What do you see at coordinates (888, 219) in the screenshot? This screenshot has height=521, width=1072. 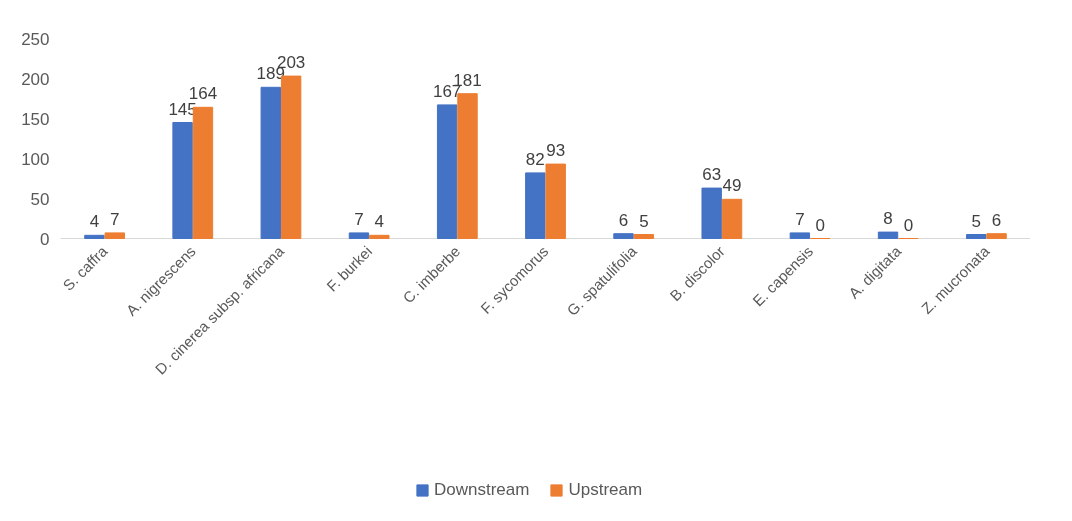 I see `data-label: 8` at bounding box center [888, 219].